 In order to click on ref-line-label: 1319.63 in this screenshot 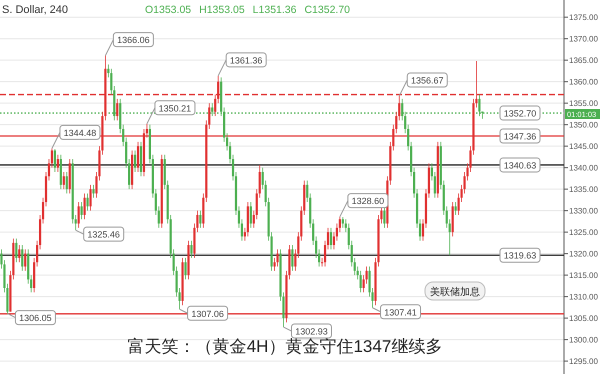, I will do `click(520, 255)`.